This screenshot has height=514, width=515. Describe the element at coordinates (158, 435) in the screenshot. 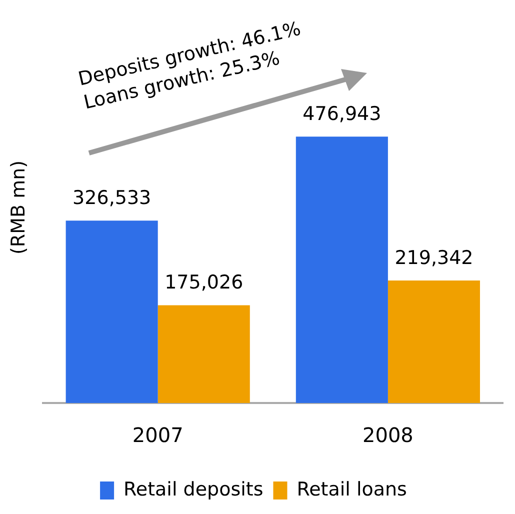

I see `x-tick-label: 2007` at that location.